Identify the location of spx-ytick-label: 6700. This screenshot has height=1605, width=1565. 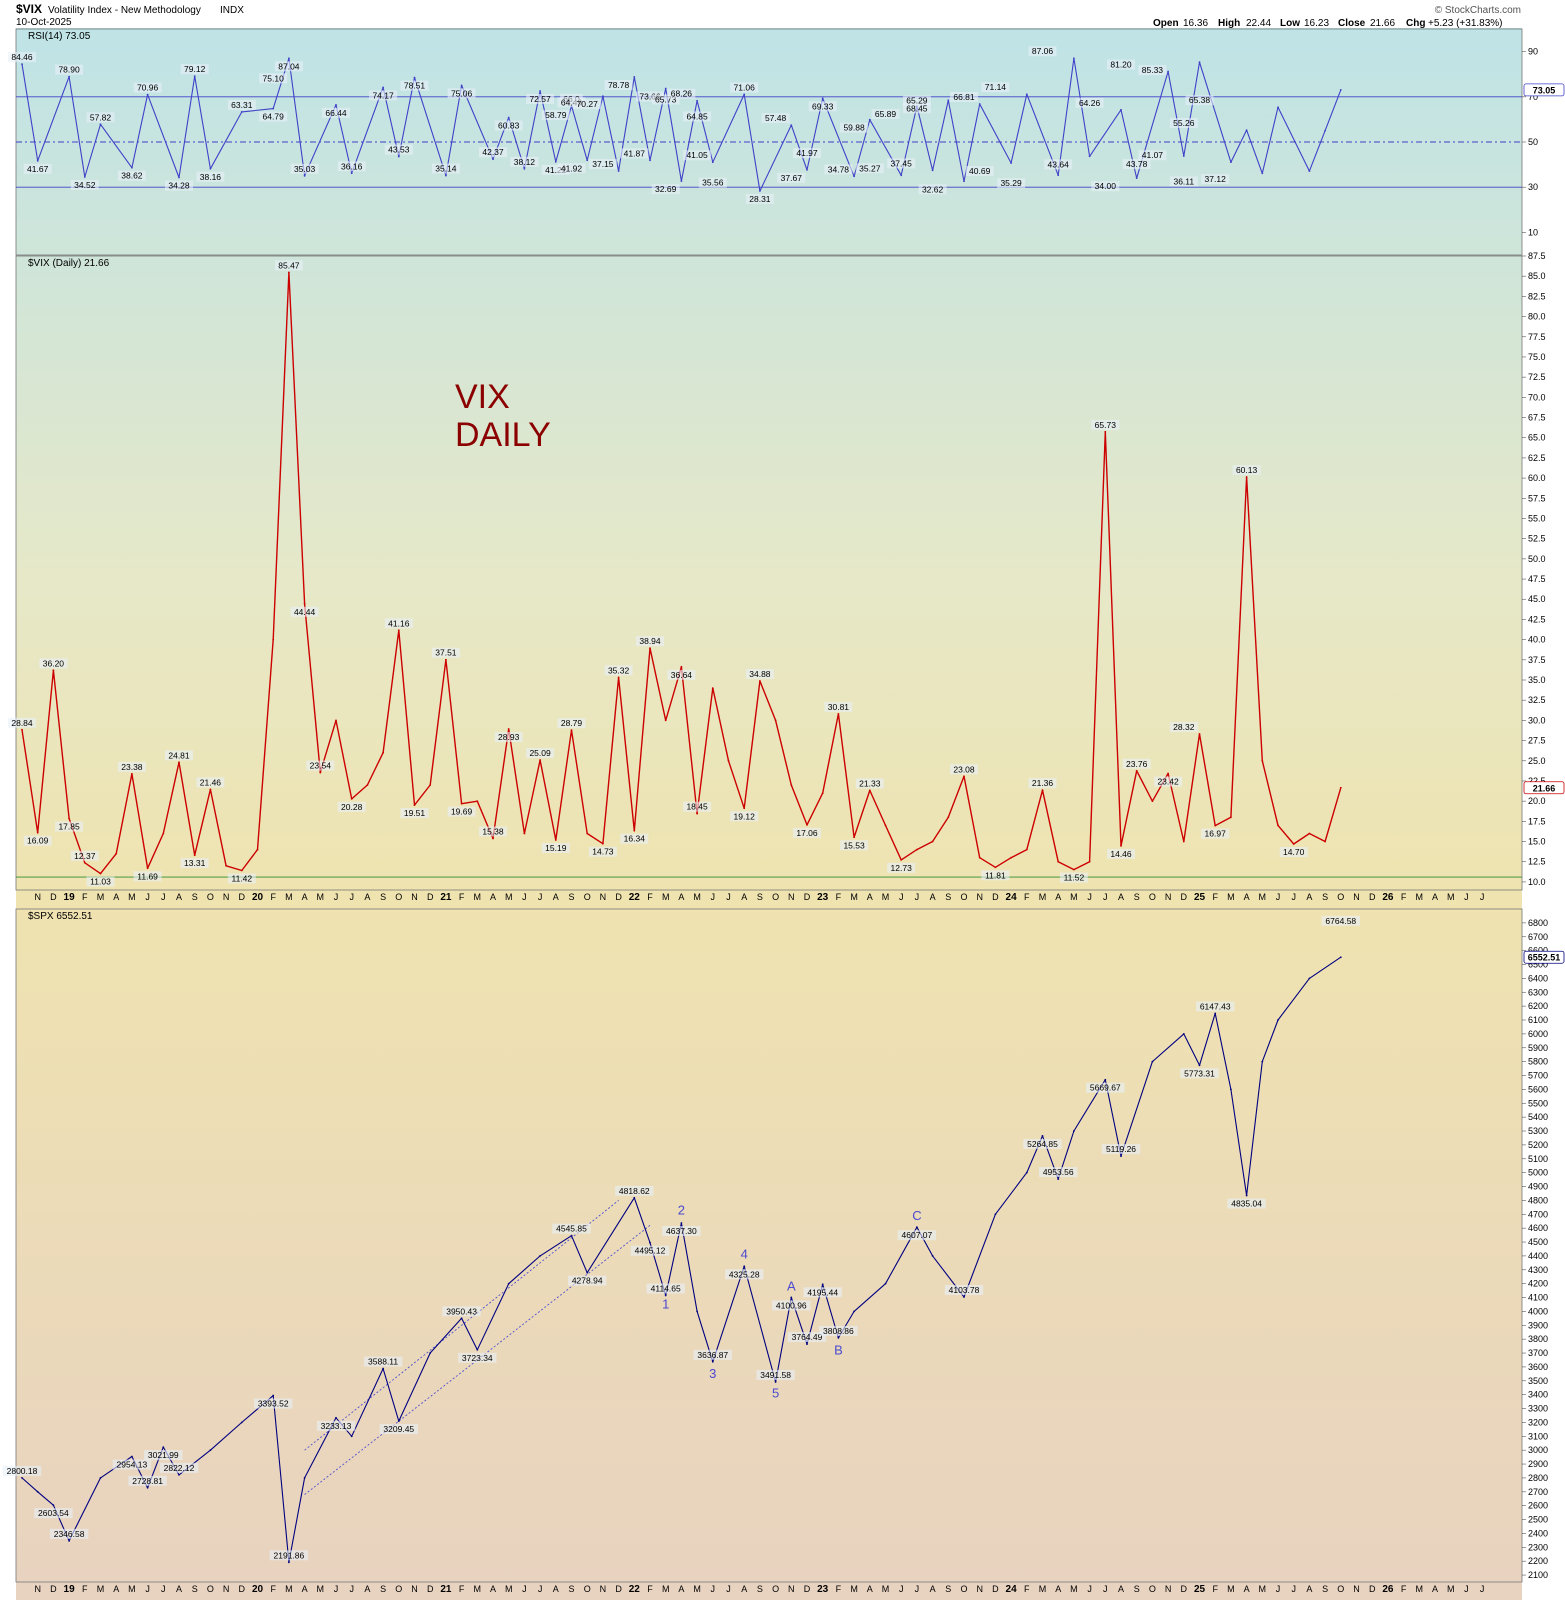
(1538, 937).